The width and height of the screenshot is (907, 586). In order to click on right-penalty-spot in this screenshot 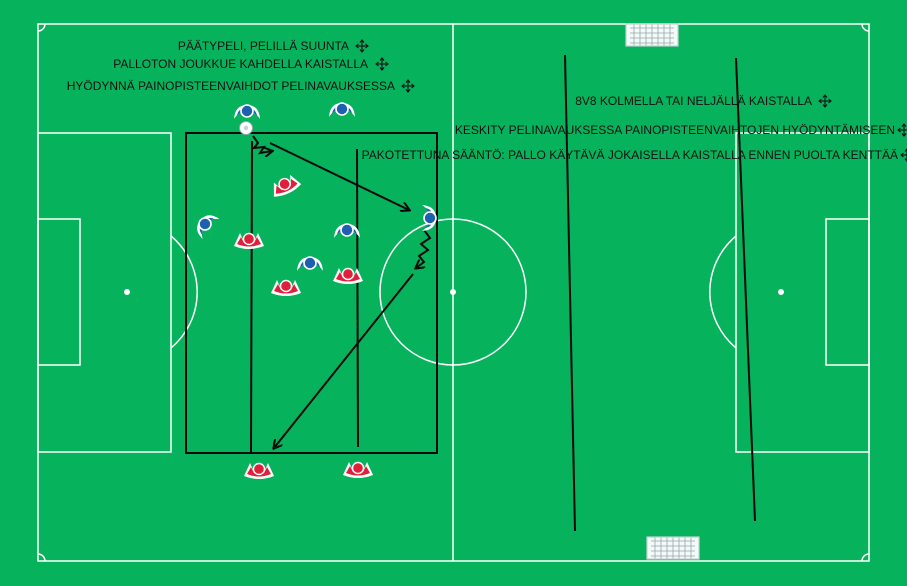, I will do `click(781, 292)`.